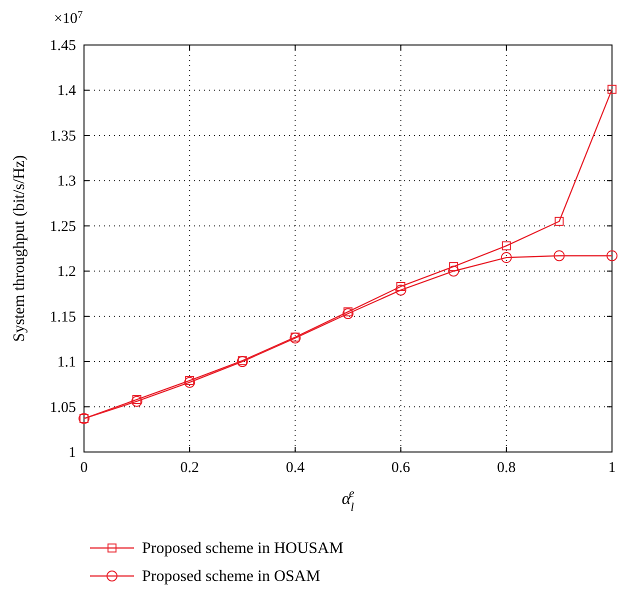 This screenshot has height=591, width=623. I want to click on y-tick-label: 1.05, so click(63, 408).